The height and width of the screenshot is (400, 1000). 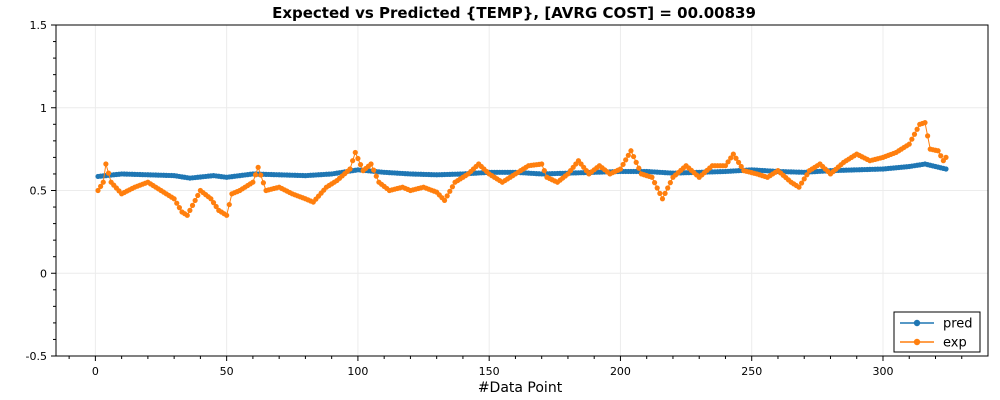 I want to click on x-tick-label: 250, so click(x=751, y=371).